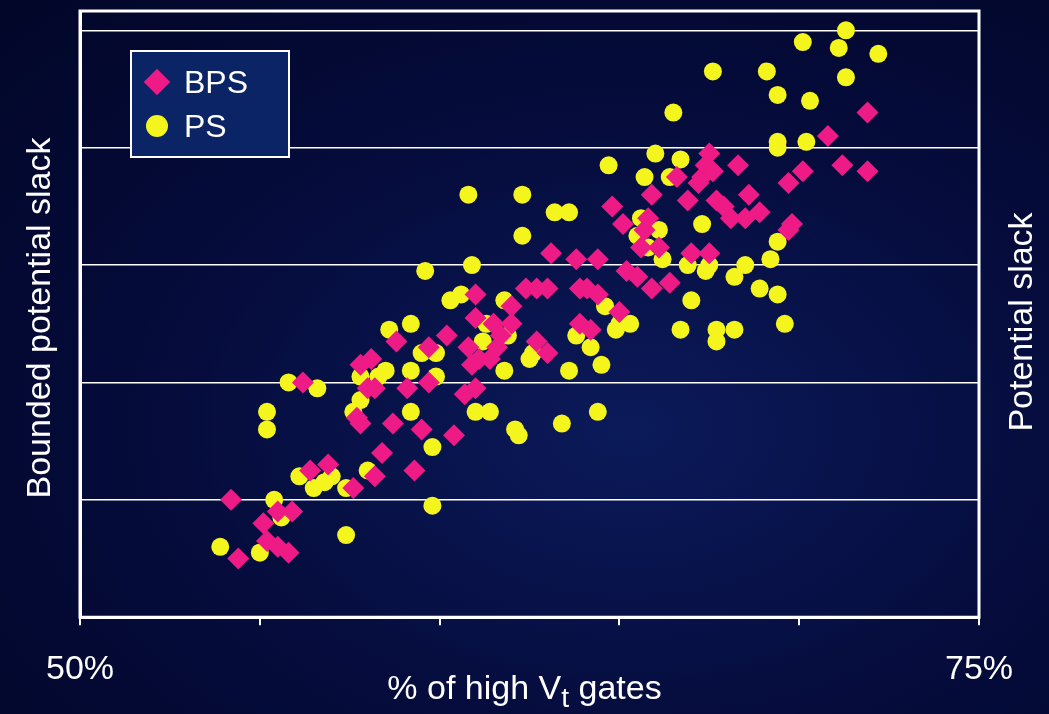 The width and height of the screenshot is (1049, 714). I want to click on x-axis-title: % of high V$_{t}$ gates, so click(524, 690).